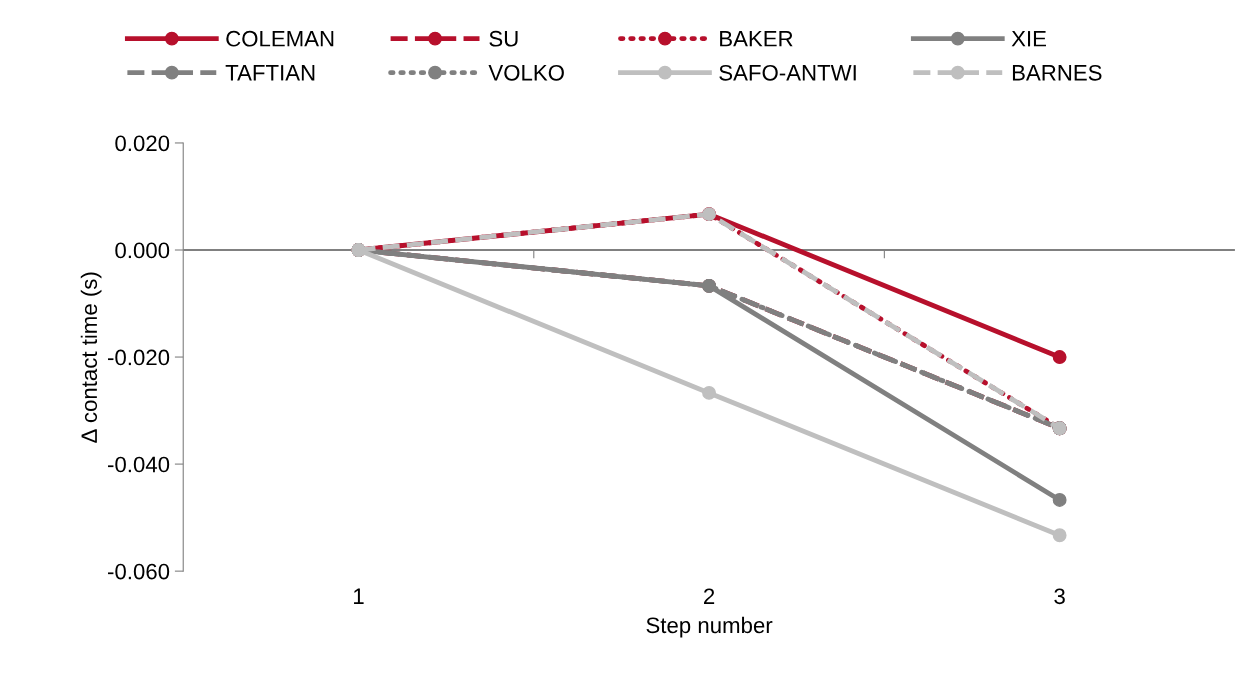 This screenshot has height=684, width=1255. What do you see at coordinates (709, 627) in the screenshot?
I see `x-axis-title: Step number` at bounding box center [709, 627].